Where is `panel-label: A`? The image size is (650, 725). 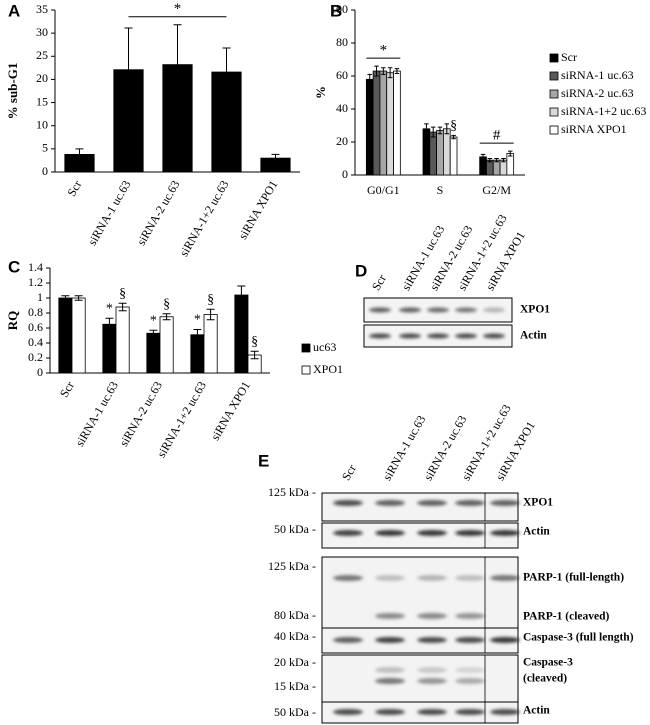 panel-label: A is located at coordinates (14, 10).